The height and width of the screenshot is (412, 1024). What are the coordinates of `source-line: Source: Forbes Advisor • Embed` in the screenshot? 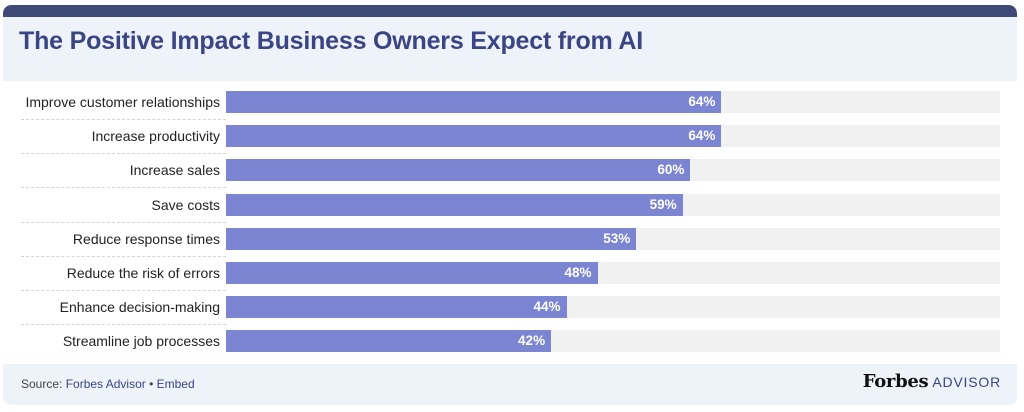 It's located at (108, 384).